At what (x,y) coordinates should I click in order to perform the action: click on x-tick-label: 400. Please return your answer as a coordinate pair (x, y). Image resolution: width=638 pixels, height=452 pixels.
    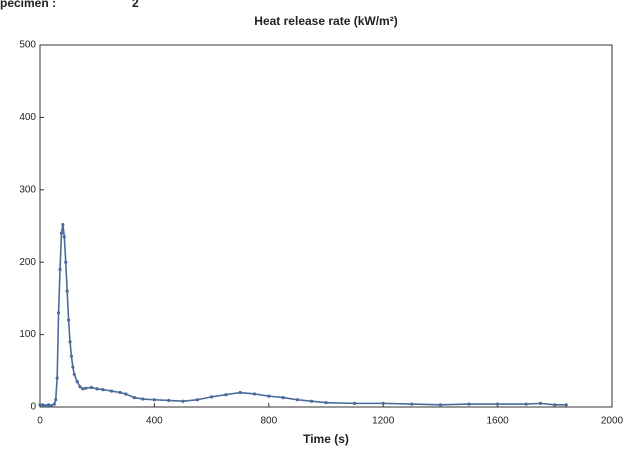
    Looking at the image, I should click on (154, 421).